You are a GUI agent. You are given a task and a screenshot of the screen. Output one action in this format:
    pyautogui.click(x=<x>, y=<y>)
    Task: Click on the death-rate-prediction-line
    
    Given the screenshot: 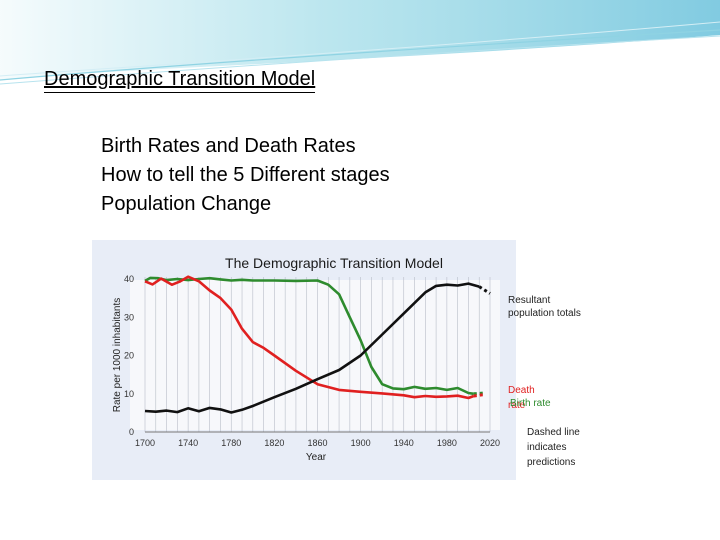 What is the action you would take?
    pyautogui.click(x=479, y=395)
    